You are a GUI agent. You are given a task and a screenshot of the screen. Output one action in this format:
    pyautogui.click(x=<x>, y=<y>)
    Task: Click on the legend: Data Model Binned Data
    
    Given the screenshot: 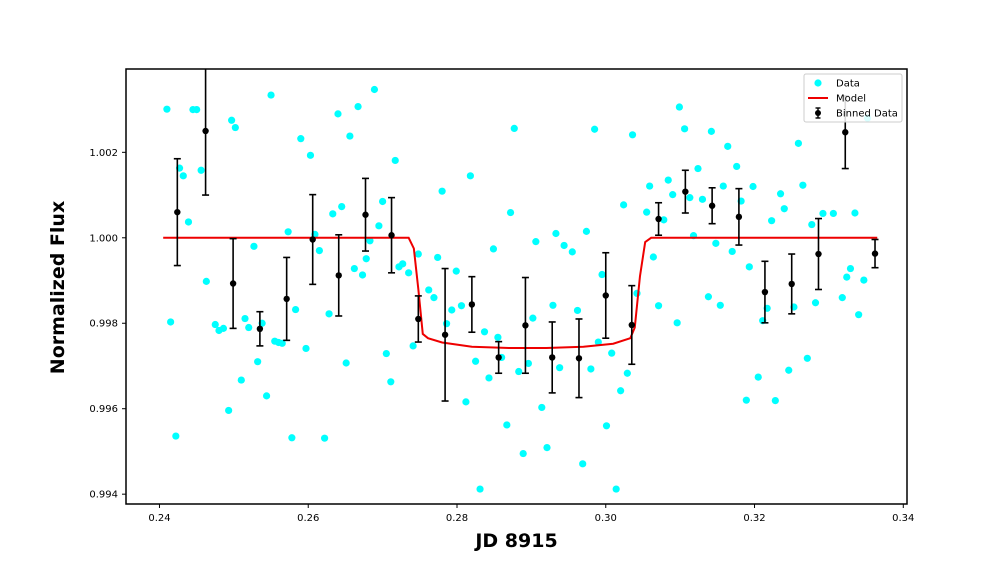 What is the action you would take?
    pyautogui.click(x=853, y=98)
    